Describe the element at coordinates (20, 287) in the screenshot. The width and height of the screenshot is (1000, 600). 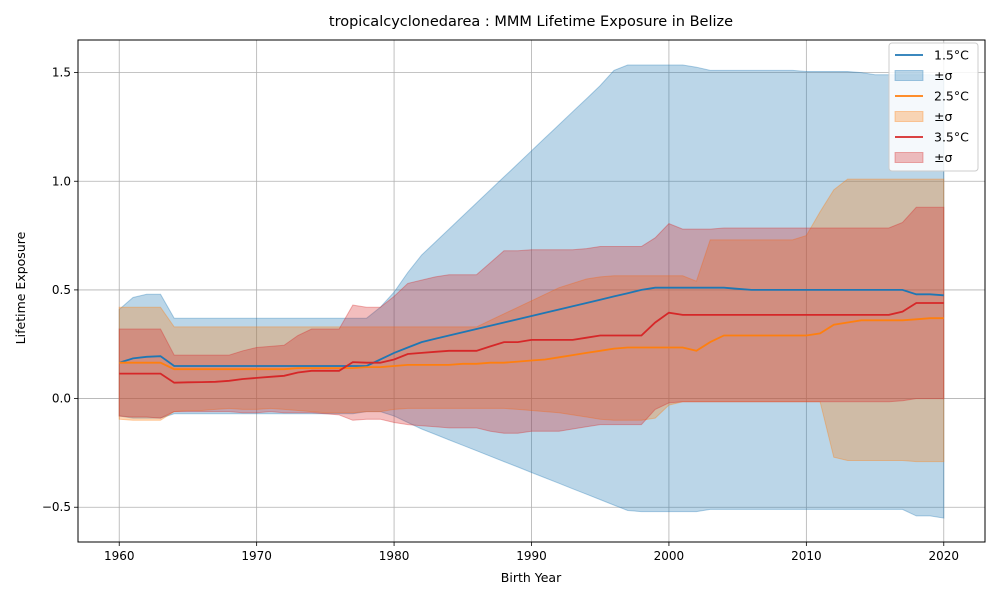
I see `y-axis-label: Lifetime Exposure` at that location.